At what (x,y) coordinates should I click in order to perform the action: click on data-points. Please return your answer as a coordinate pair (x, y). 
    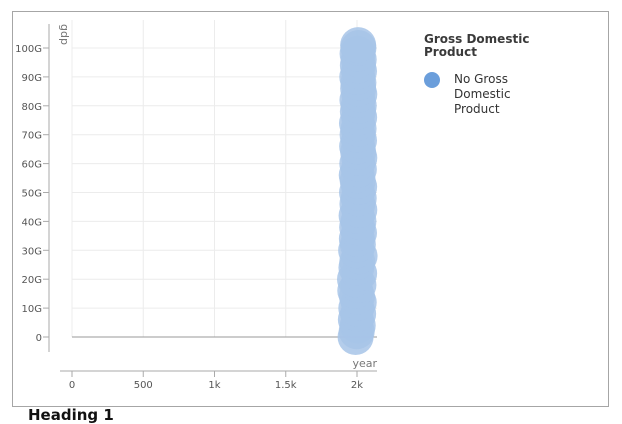
    Looking at the image, I should click on (357, 191).